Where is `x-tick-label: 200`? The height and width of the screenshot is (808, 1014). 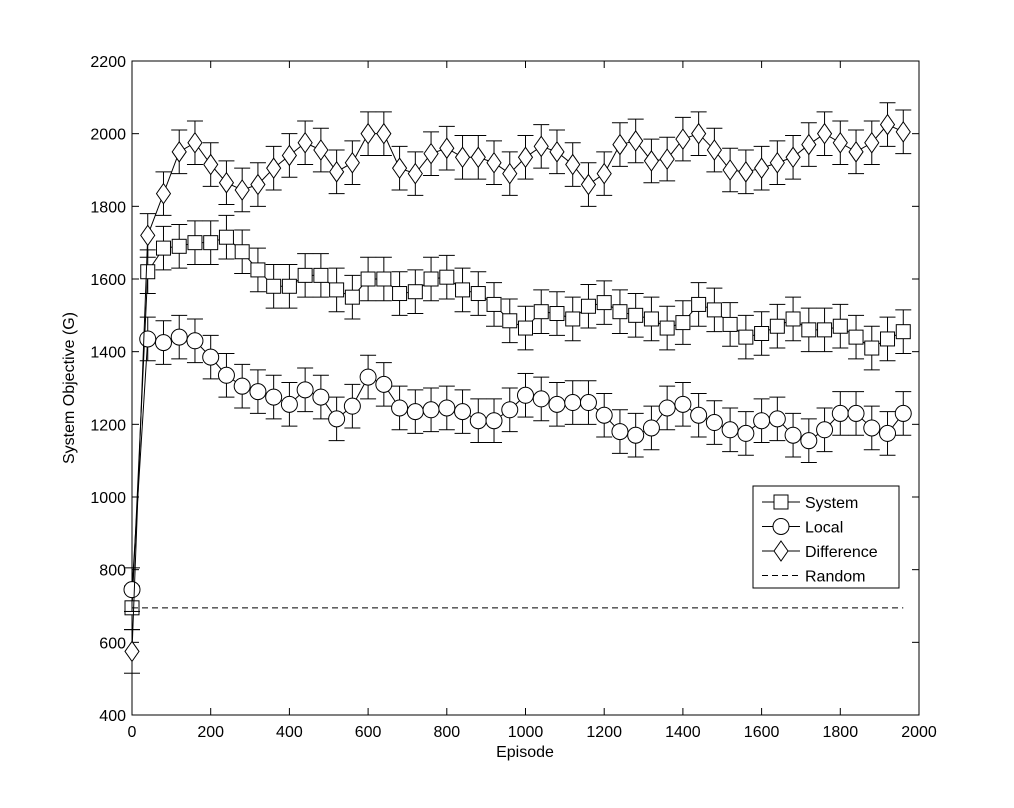
x-tick-label: 200 is located at coordinates (210, 732).